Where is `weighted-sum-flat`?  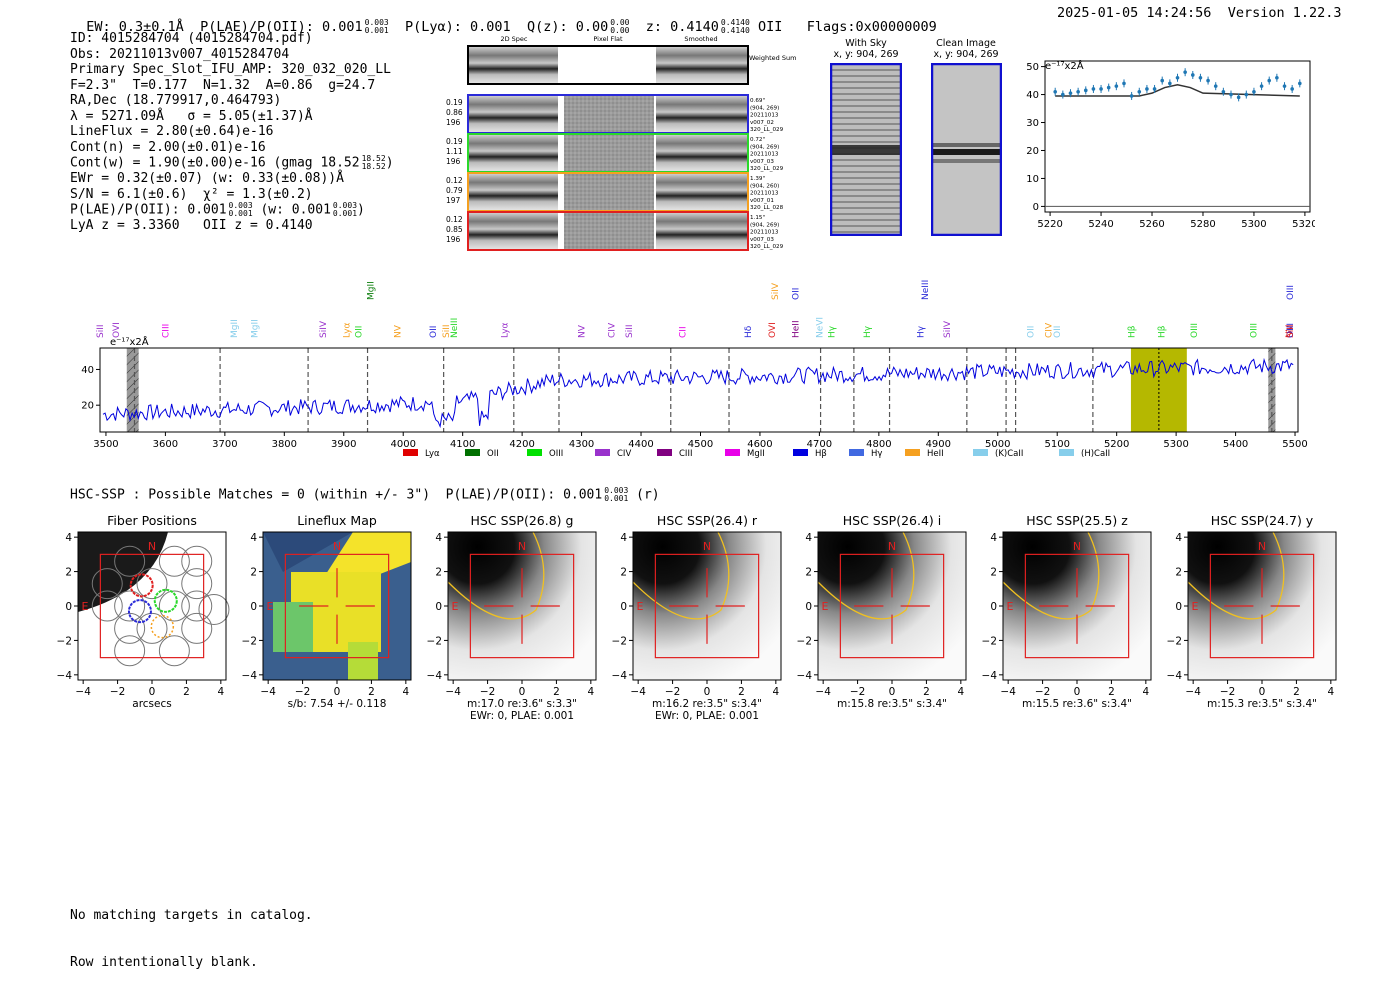
weighted-sum-flat is located at coordinates (607, 65).